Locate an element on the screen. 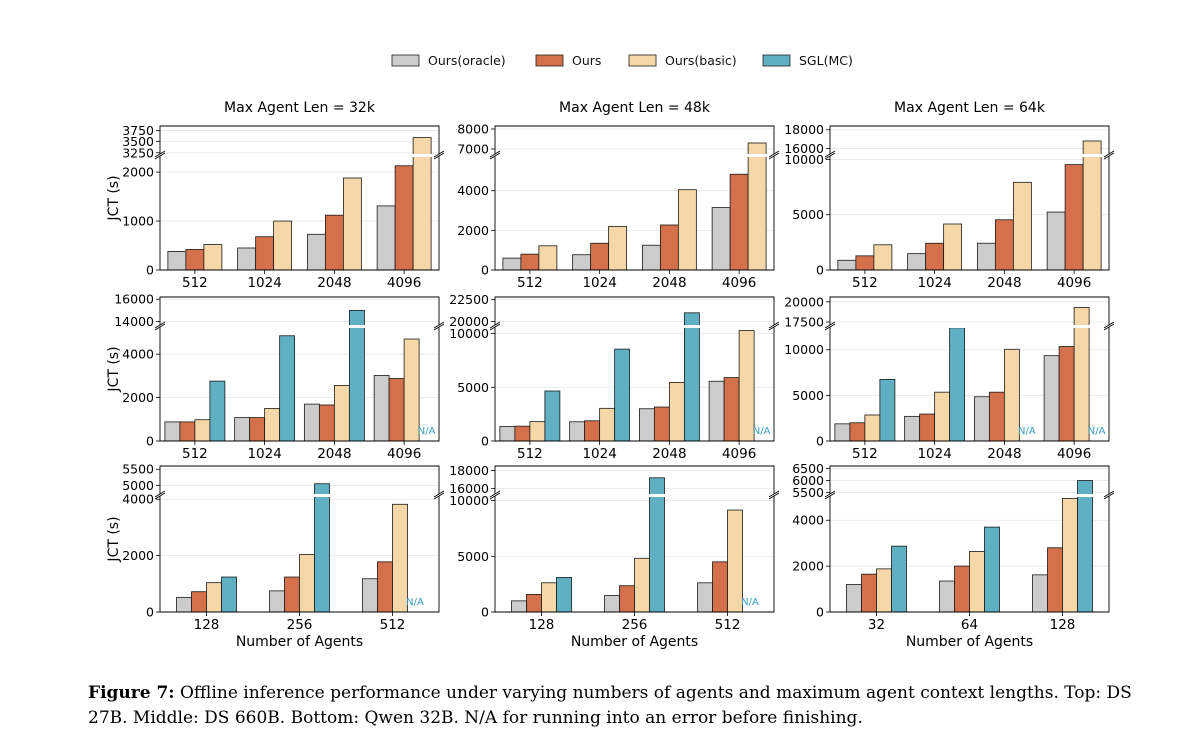  y-tick-label: 2000 is located at coordinates (138, 397).